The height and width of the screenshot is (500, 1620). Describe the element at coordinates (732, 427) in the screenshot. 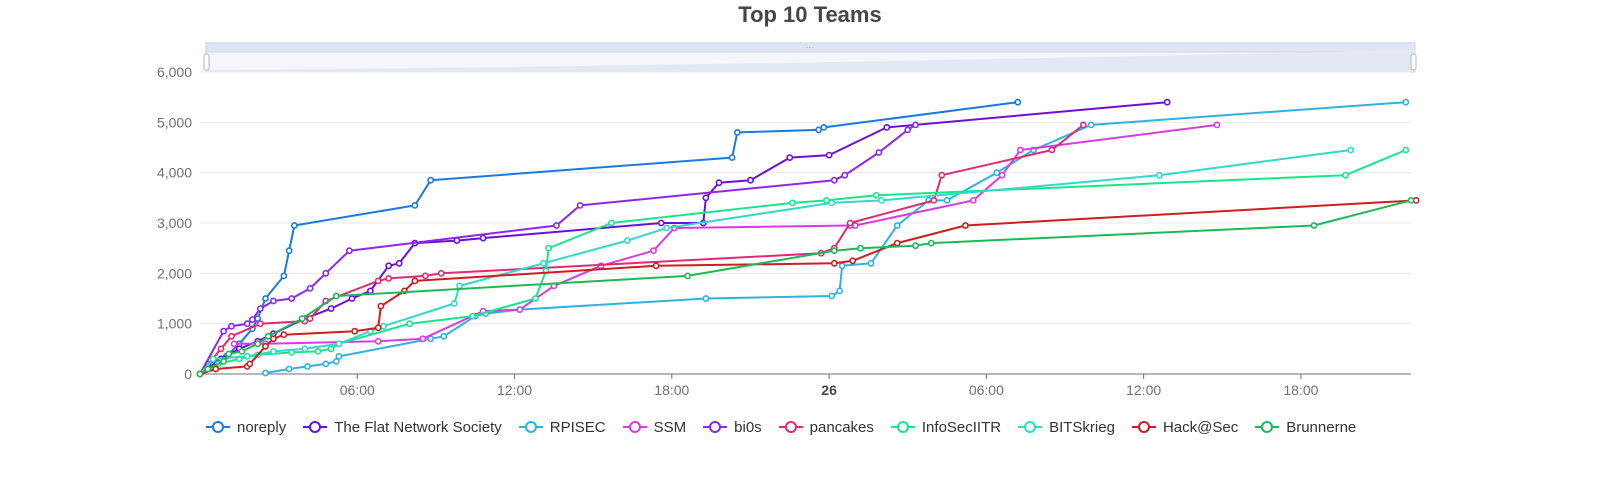

I see `legend-item-bi0s: bi0s` at that location.